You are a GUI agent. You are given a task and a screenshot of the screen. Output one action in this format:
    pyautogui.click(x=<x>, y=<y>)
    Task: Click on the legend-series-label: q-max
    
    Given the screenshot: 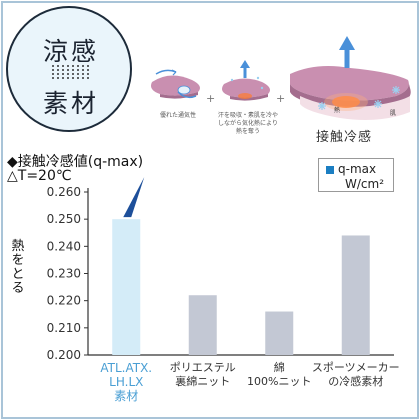 What is the action you would take?
    pyautogui.click(x=357, y=169)
    